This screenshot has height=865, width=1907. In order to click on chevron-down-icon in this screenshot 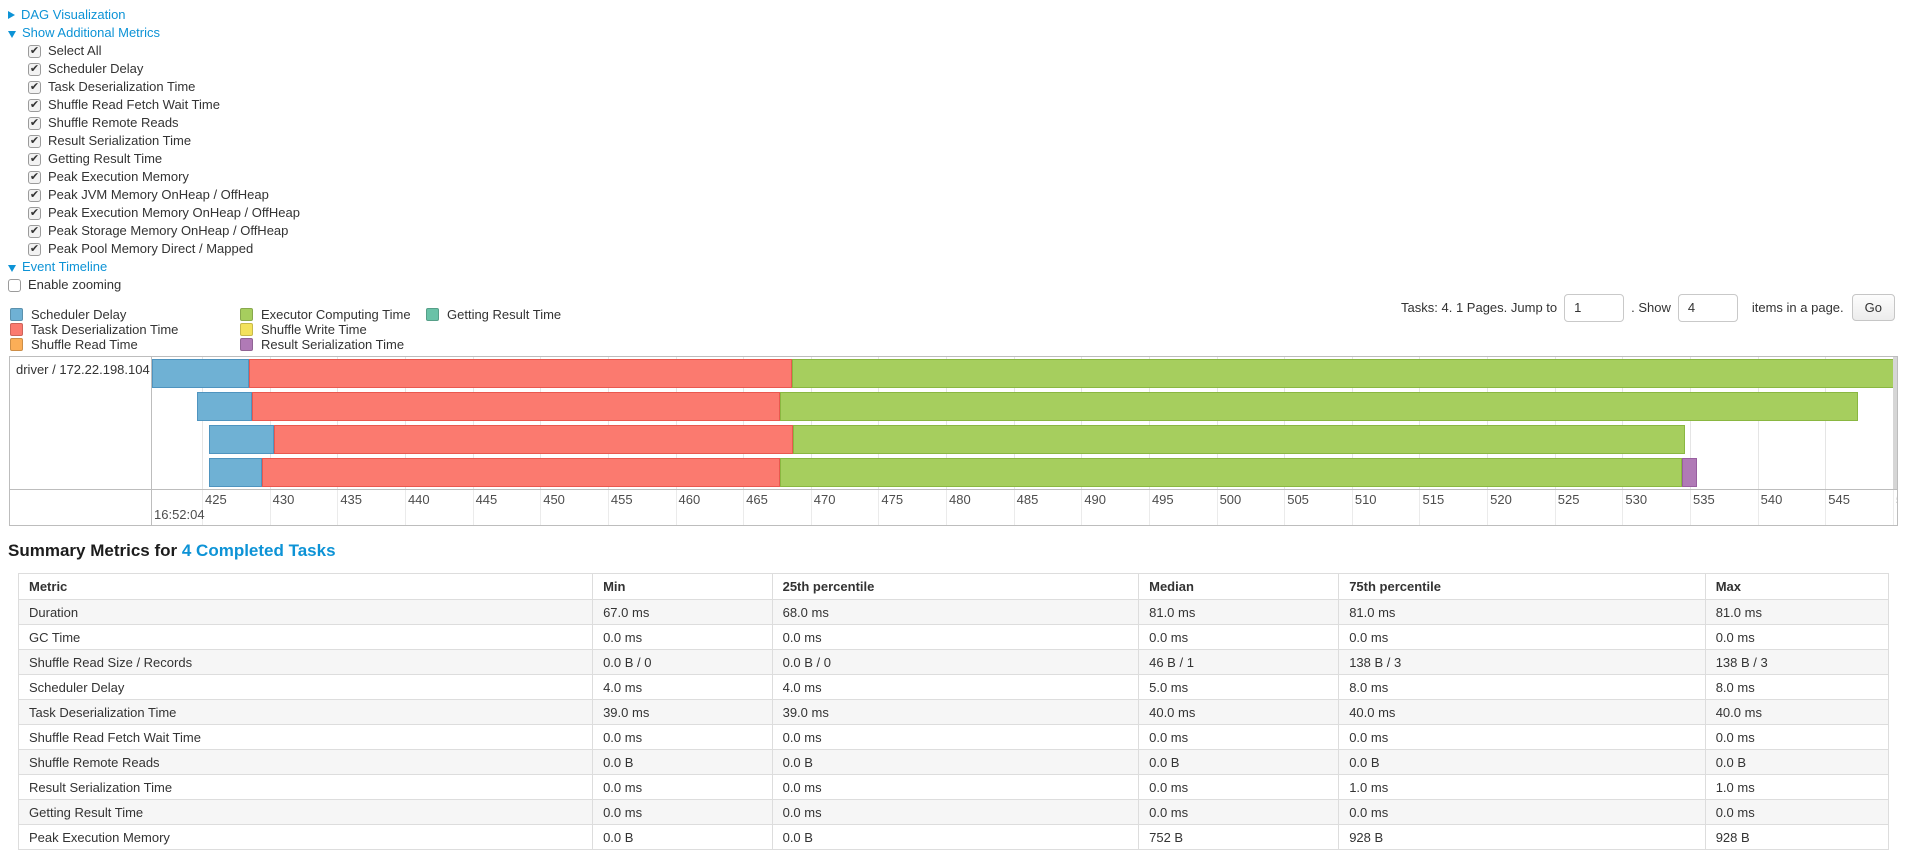, I will do `click(12, 34)`.